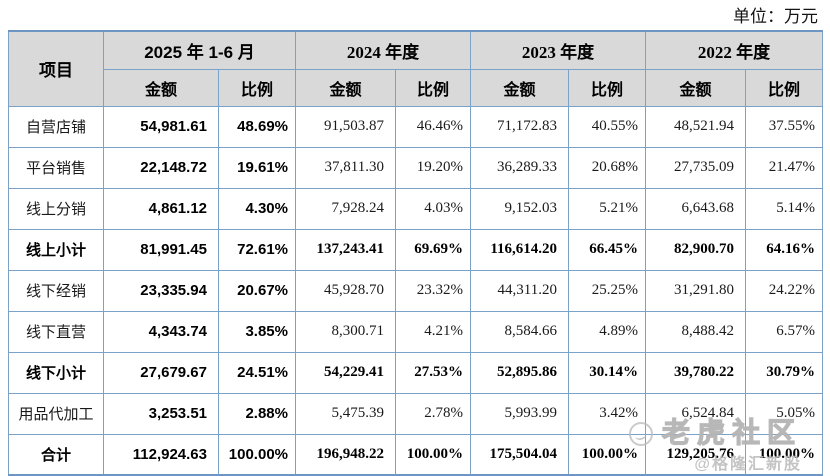  Describe the element at coordinates (161, 249) in the screenshot. I see `cell: 81,991.45` at that location.